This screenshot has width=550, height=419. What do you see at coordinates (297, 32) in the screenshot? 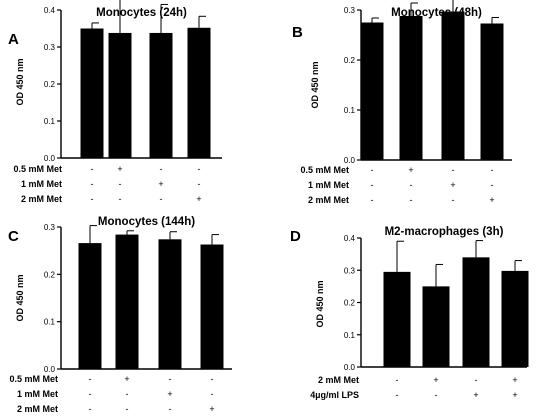
I see `panel-label: B` at bounding box center [297, 32].